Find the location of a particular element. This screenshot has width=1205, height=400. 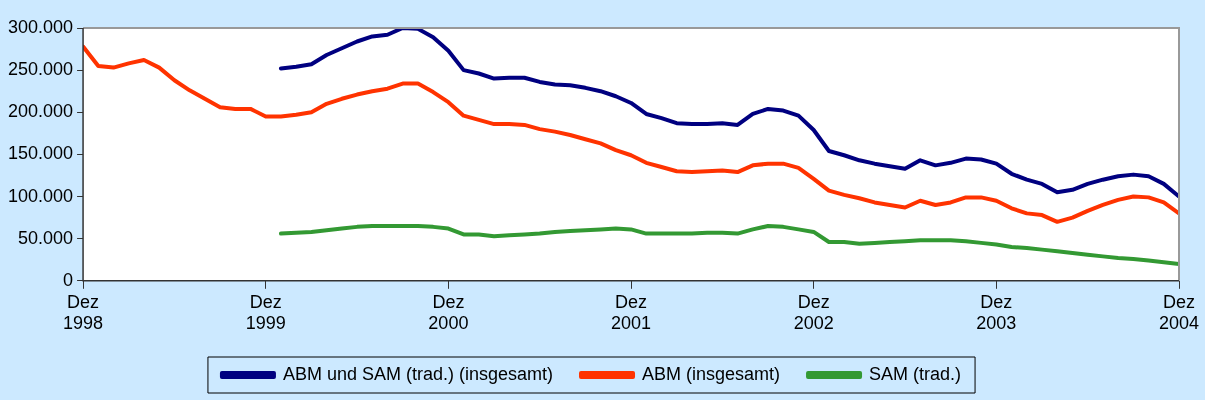

y-tick-label: 300.000 is located at coordinates (40, 26).